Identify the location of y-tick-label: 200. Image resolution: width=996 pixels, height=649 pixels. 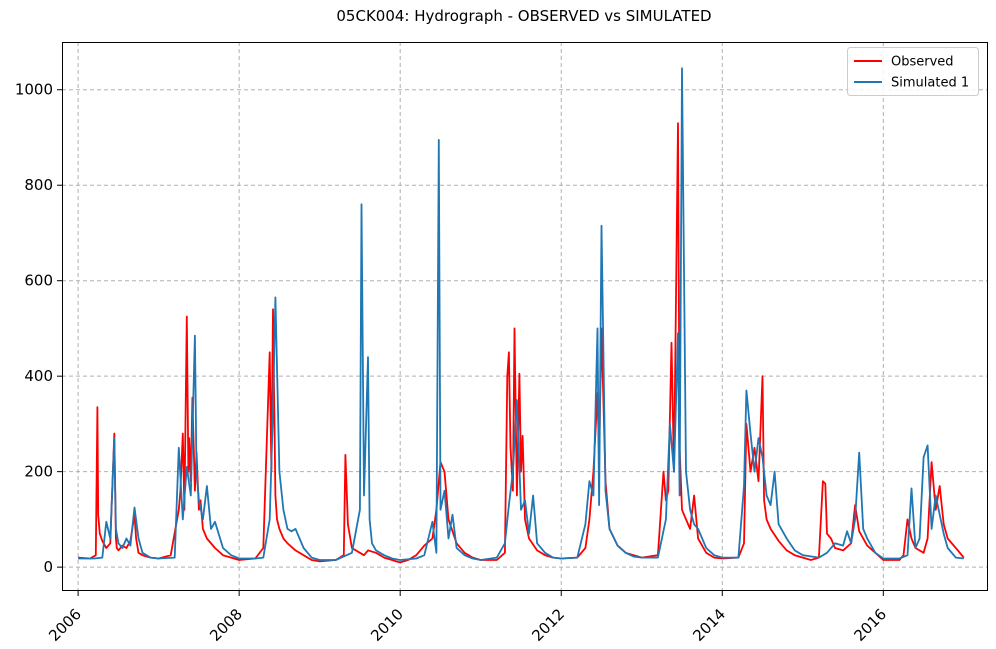
(38, 472).